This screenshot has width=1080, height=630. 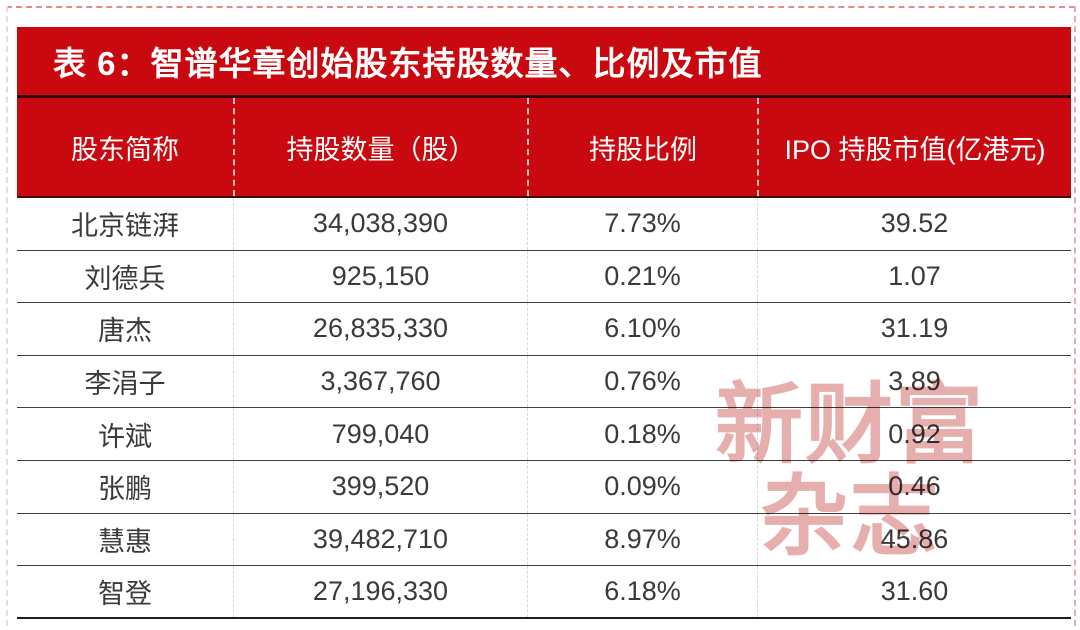 I want to click on top-dashed-border, so click(x=540, y=7).